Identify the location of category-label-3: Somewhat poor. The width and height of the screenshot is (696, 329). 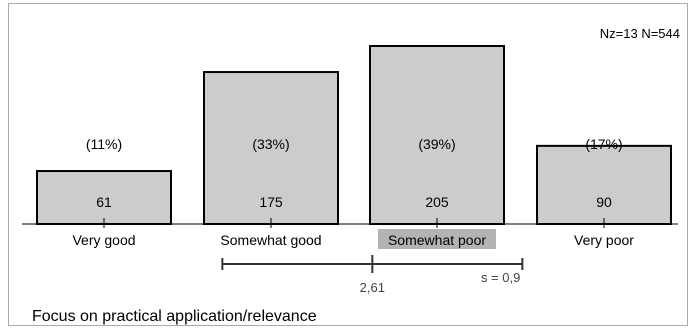
(437, 240).